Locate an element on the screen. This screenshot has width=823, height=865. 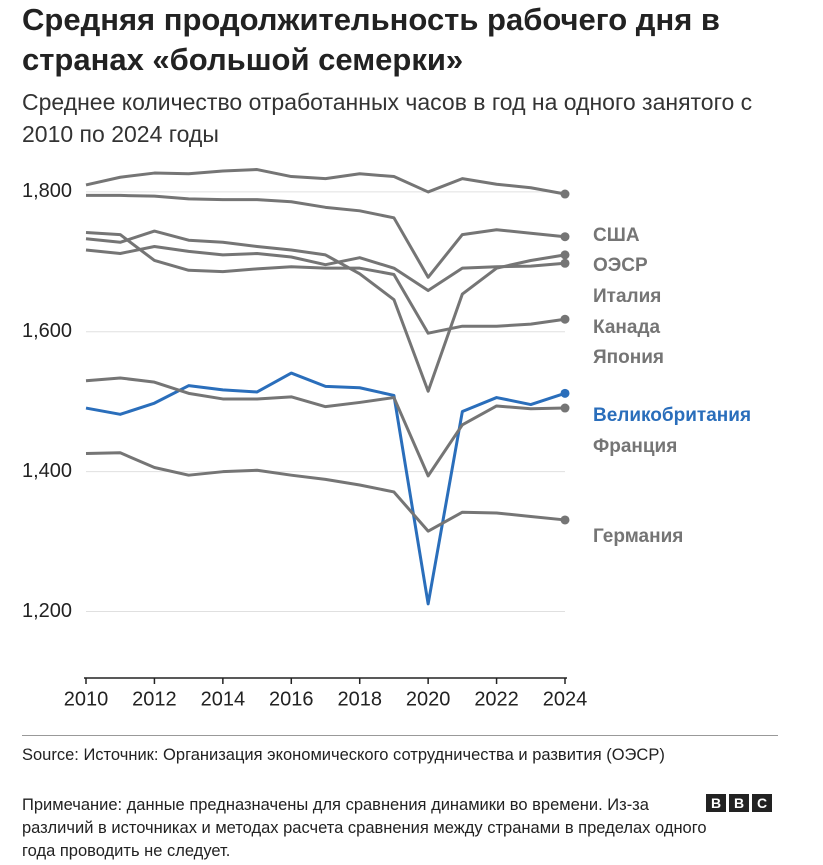
x-tick-label: 2014 is located at coordinates (223, 699).